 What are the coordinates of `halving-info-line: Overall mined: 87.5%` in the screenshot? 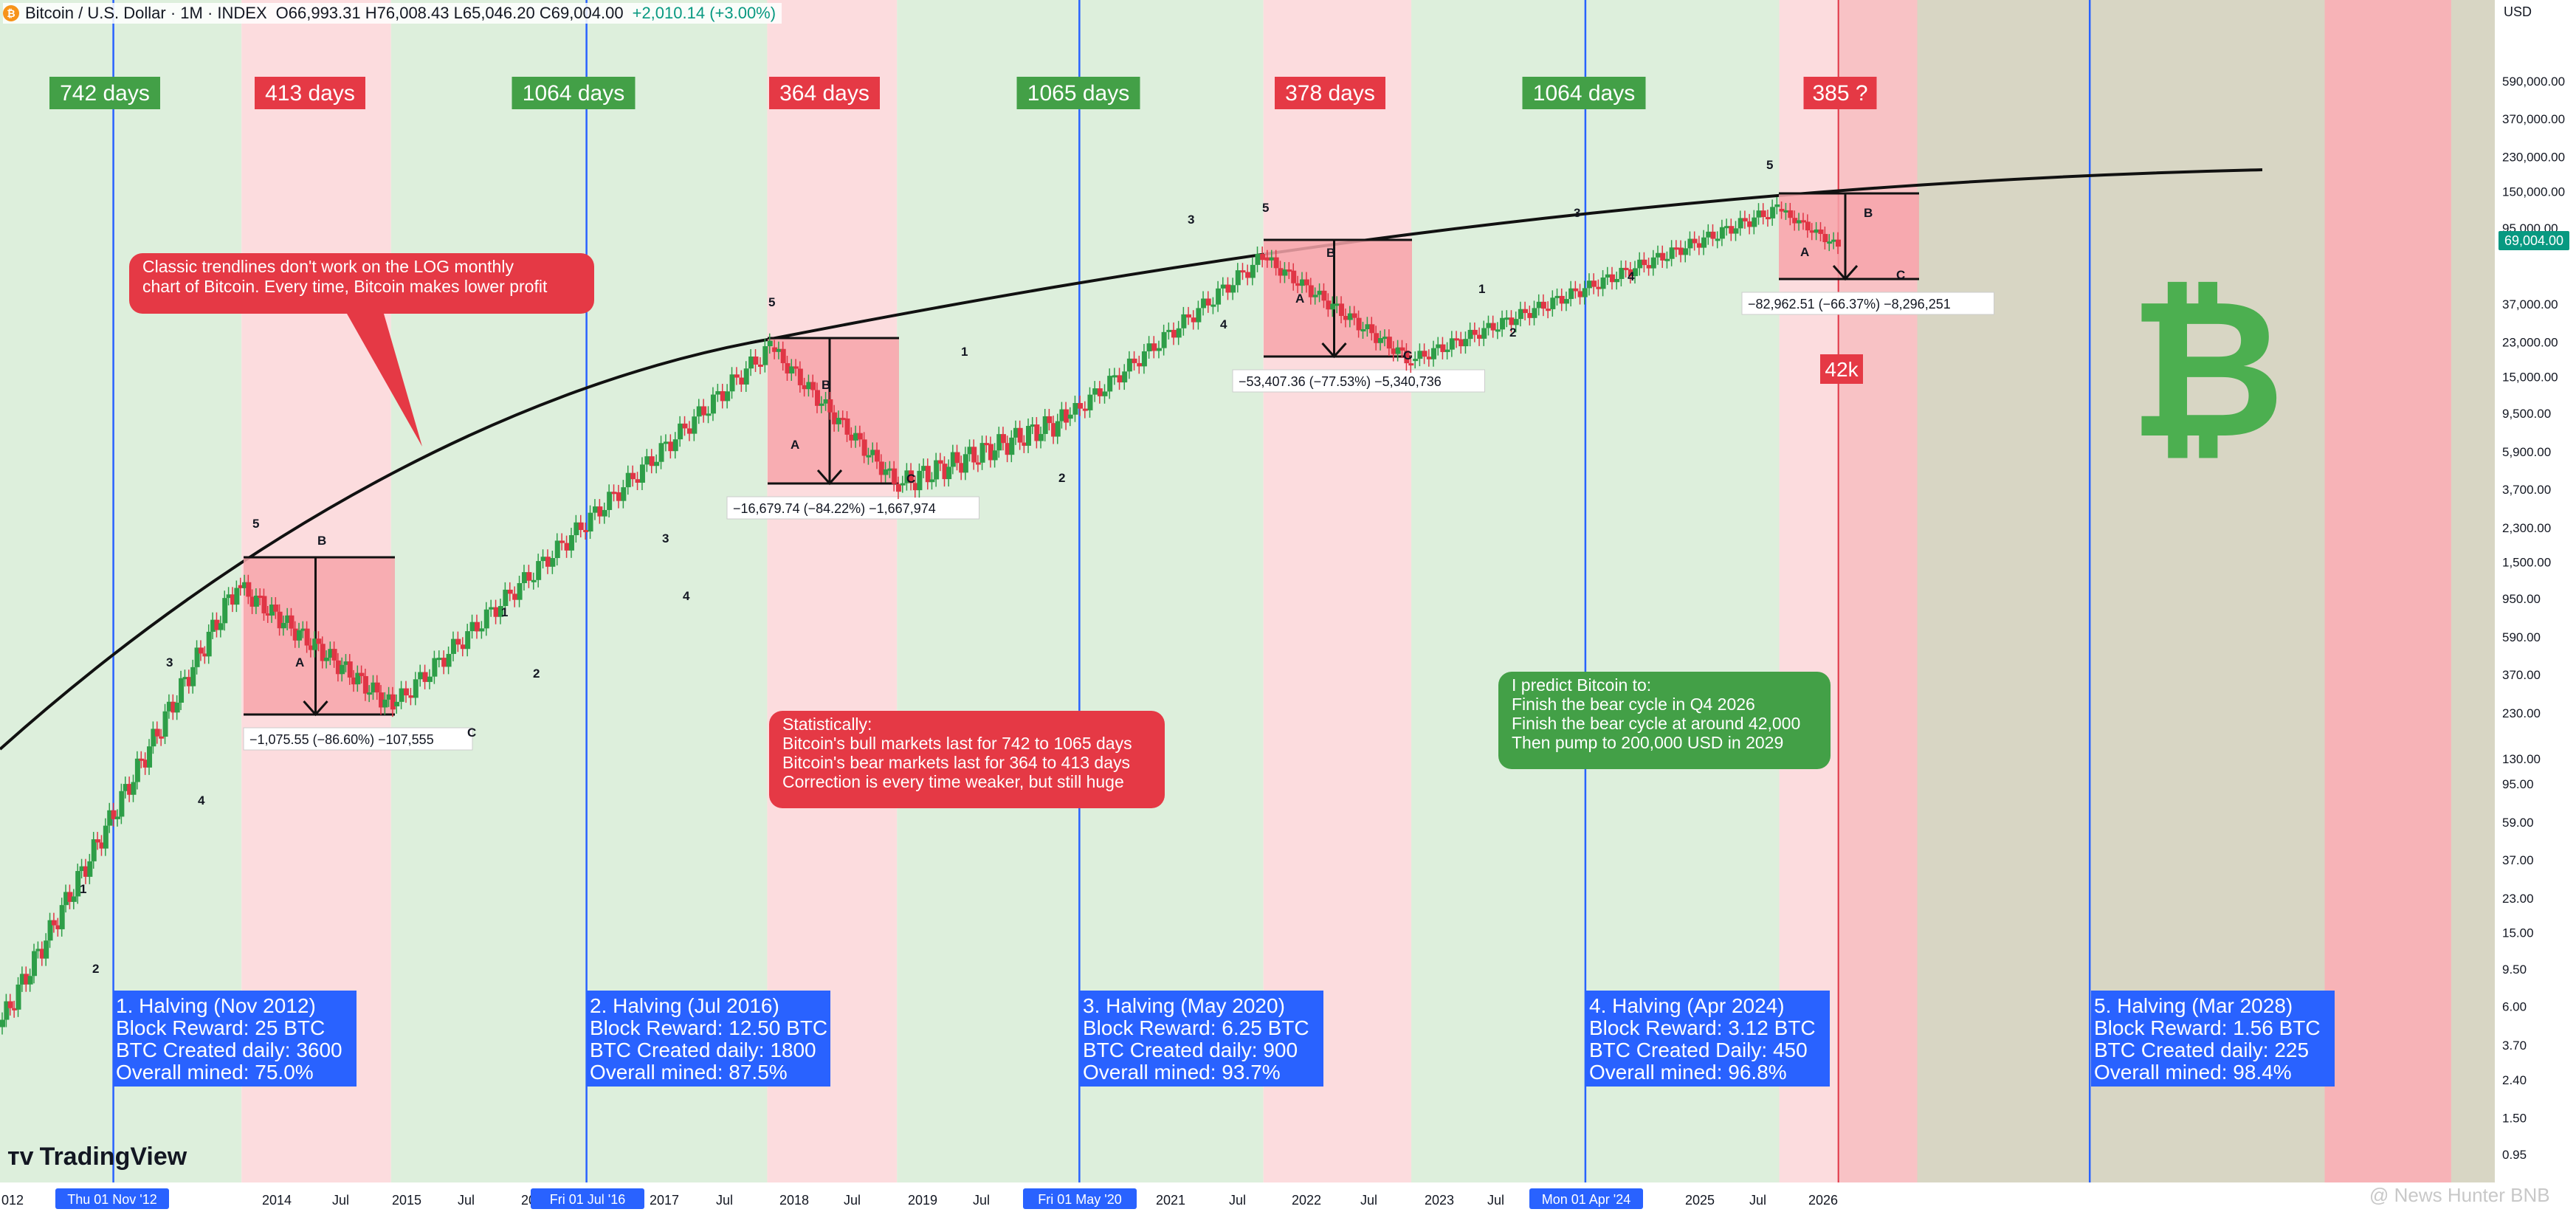 It's located at (689, 1072).